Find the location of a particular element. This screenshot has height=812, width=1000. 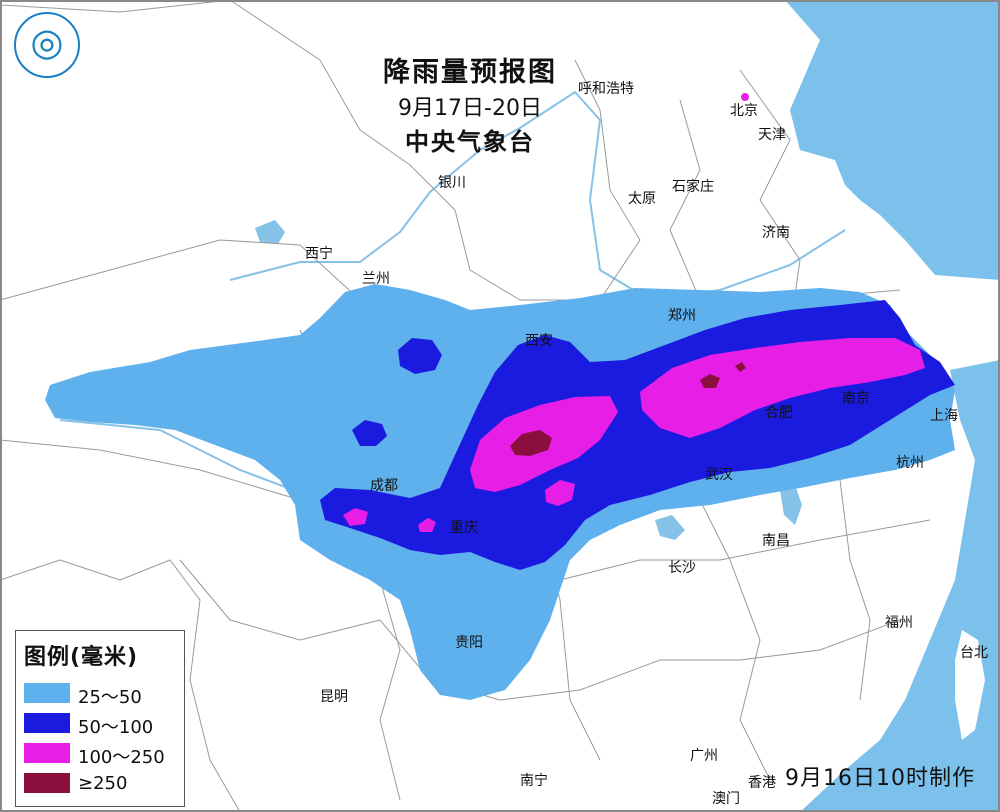

city-yinchuan: 银川 is located at coordinates (452, 183).